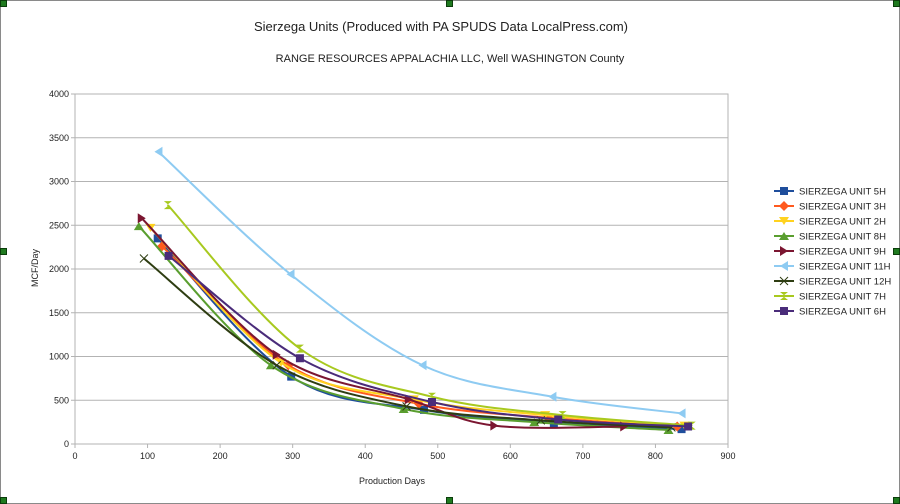 Image resolution: width=900 pixels, height=504 pixels. I want to click on legend-item-1: SIERZEGA UNIT 3H, so click(830, 207).